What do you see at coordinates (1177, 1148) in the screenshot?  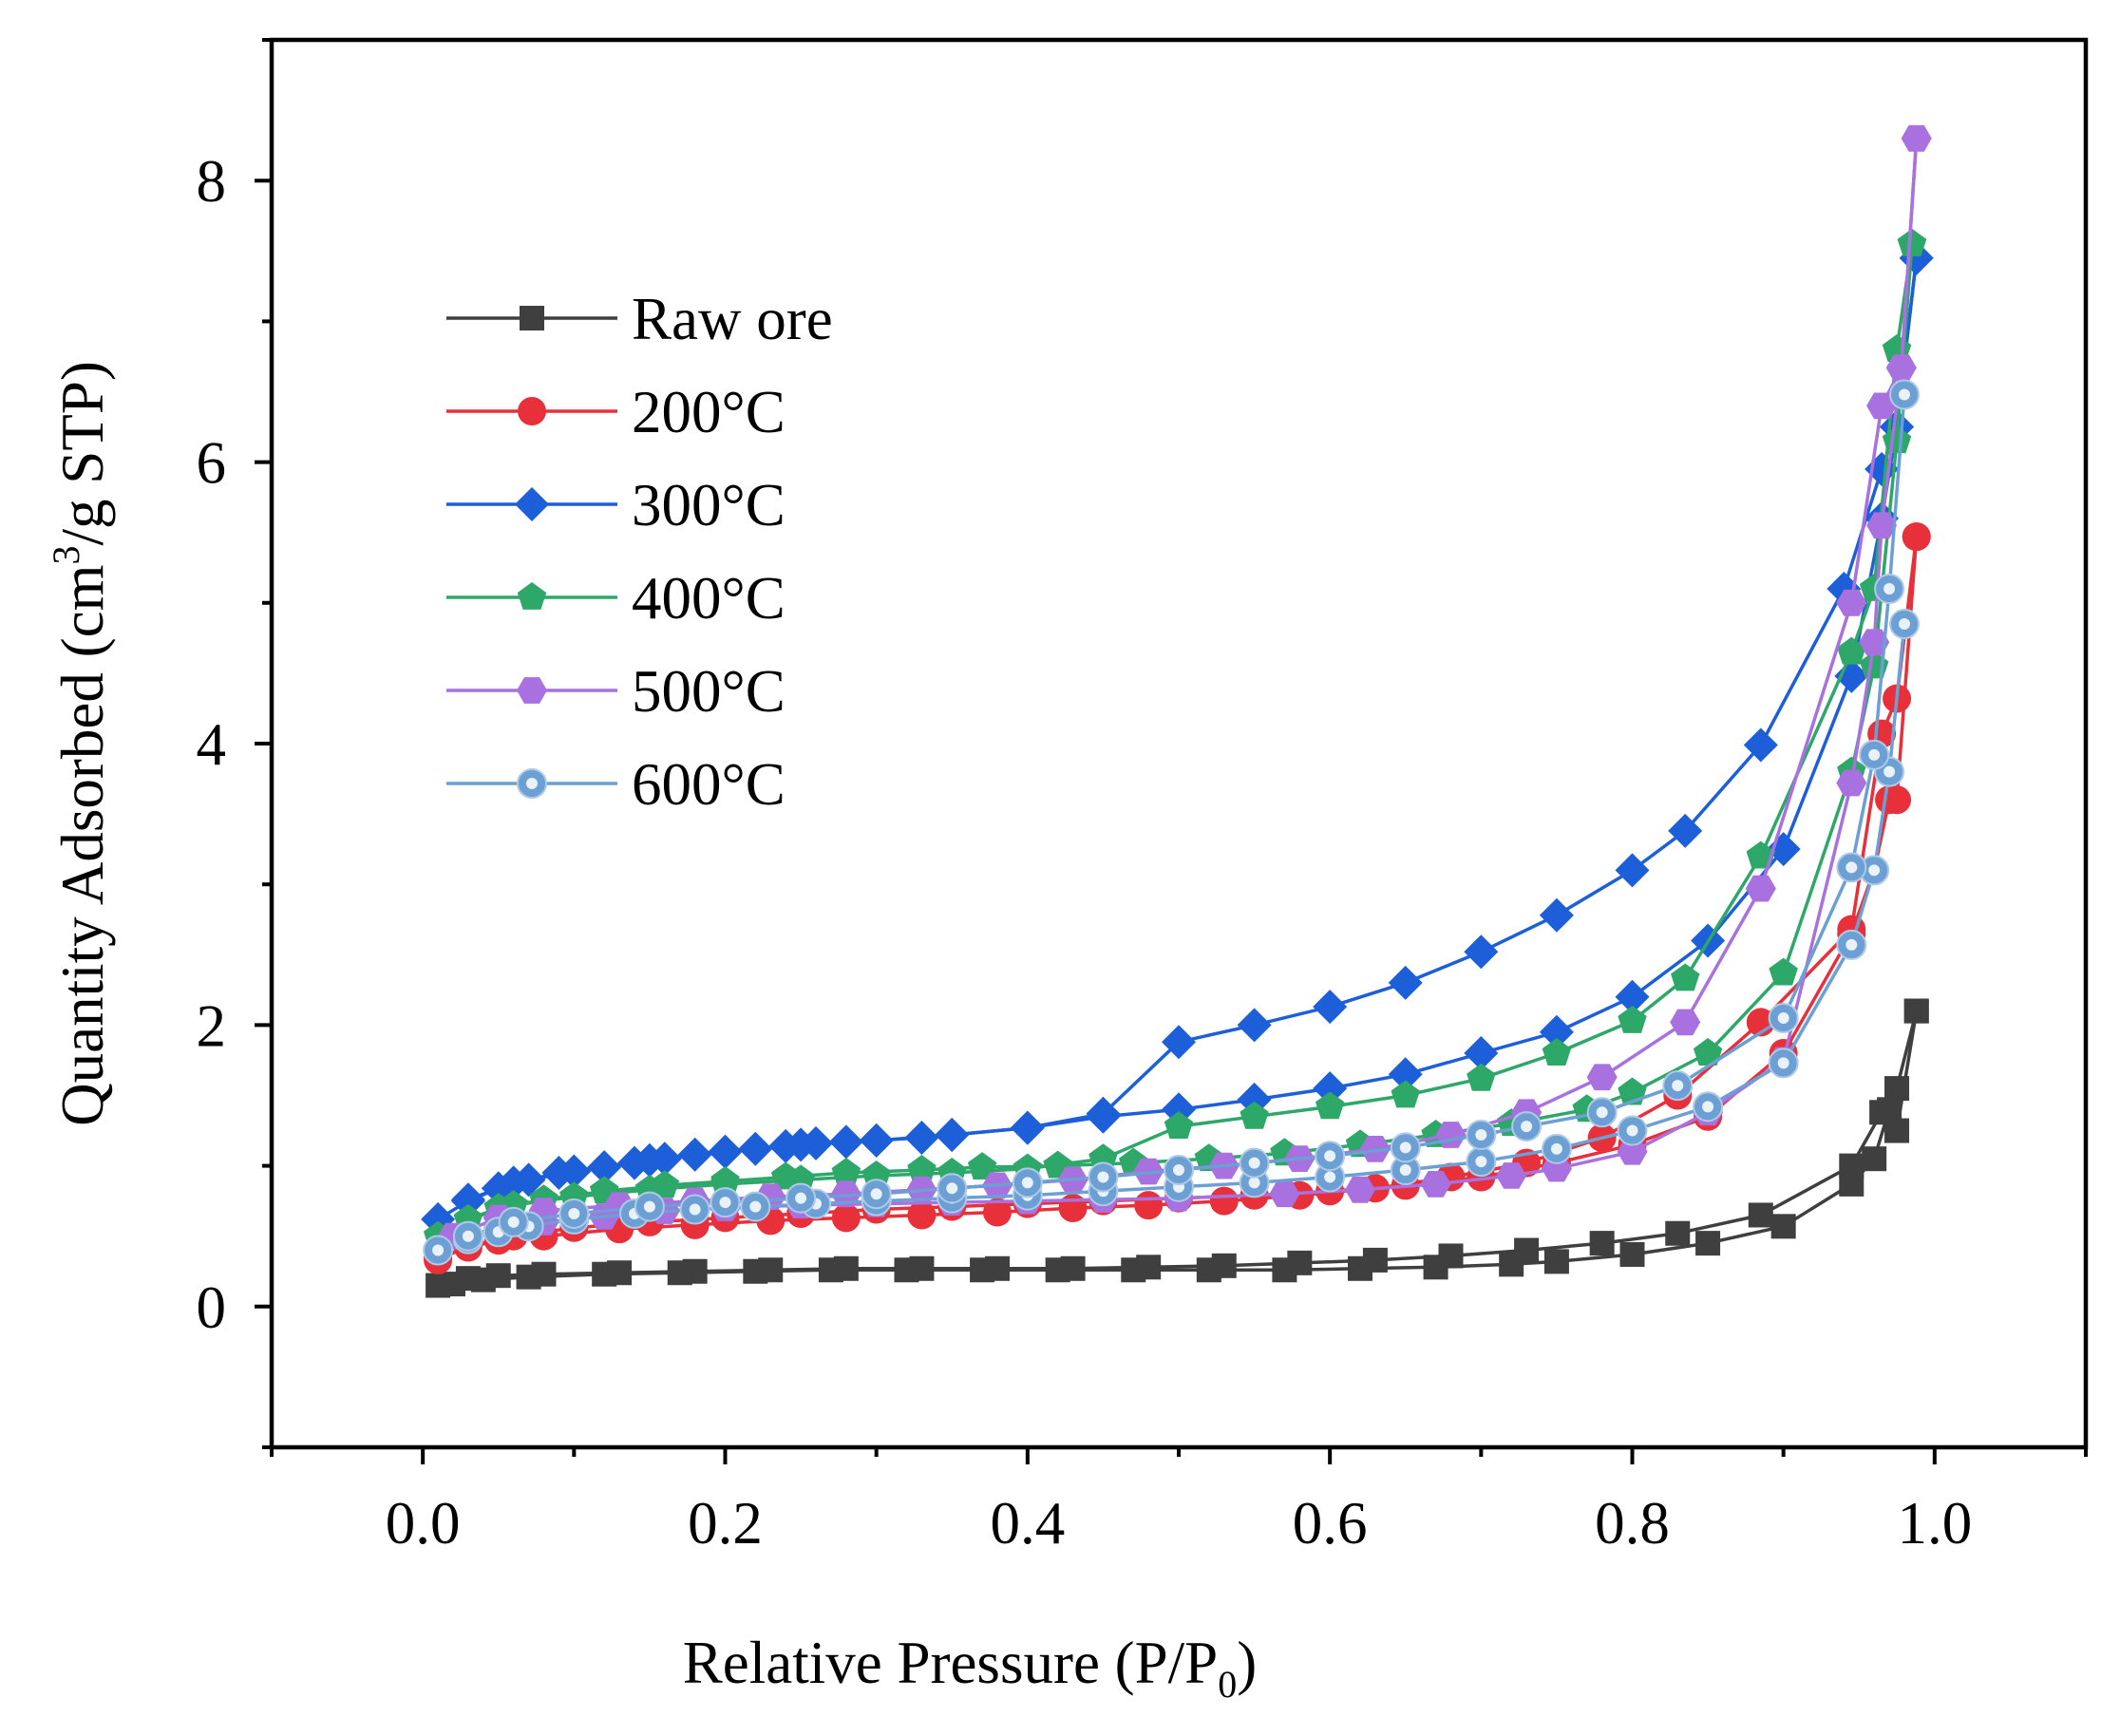 I see `series-Raw ore` at bounding box center [1177, 1148].